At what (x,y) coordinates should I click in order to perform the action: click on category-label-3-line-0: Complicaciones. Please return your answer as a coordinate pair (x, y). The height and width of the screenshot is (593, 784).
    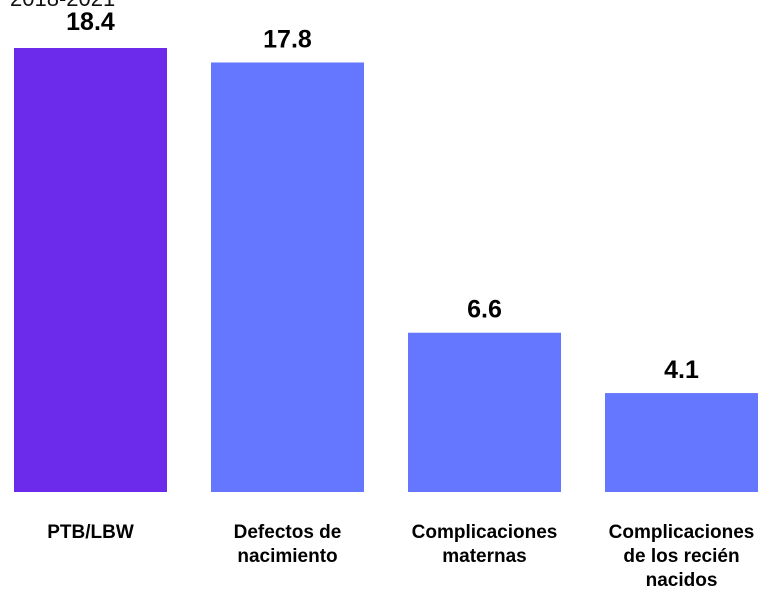
    Looking at the image, I should click on (682, 532).